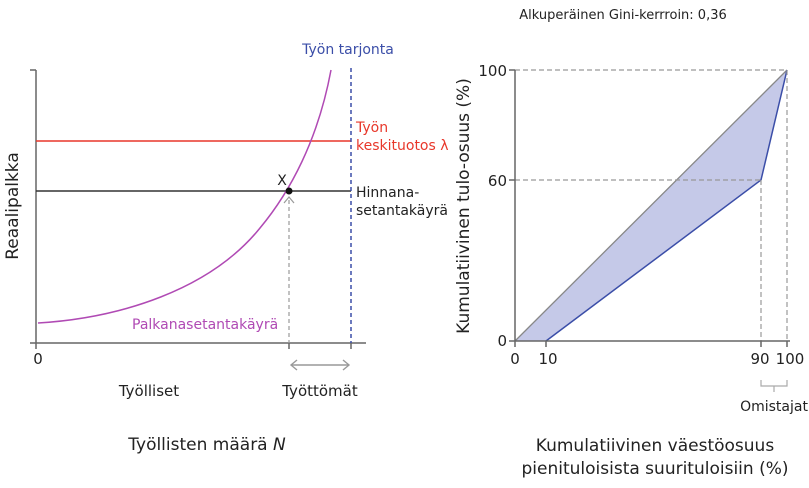 This screenshot has width=809, height=488. Describe the element at coordinates (497, 181) in the screenshot. I see `y-tick-label-60: 60` at that location.